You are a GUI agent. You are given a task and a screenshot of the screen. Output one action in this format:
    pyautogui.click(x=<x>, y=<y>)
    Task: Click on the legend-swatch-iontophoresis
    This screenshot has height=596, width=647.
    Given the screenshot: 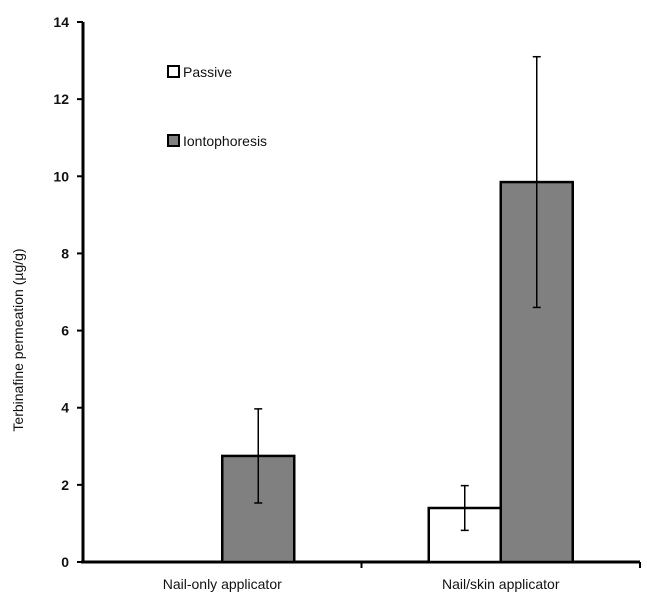 What is the action you would take?
    pyautogui.click(x=173, y=140)
    